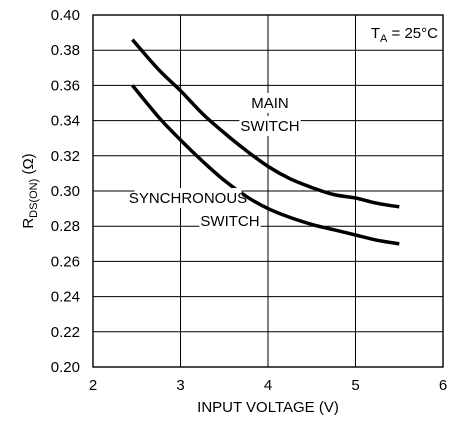 This screenshot has width=454, height=423. I want to click on y-axis-label-rest: (Ω), so click(28, 165).